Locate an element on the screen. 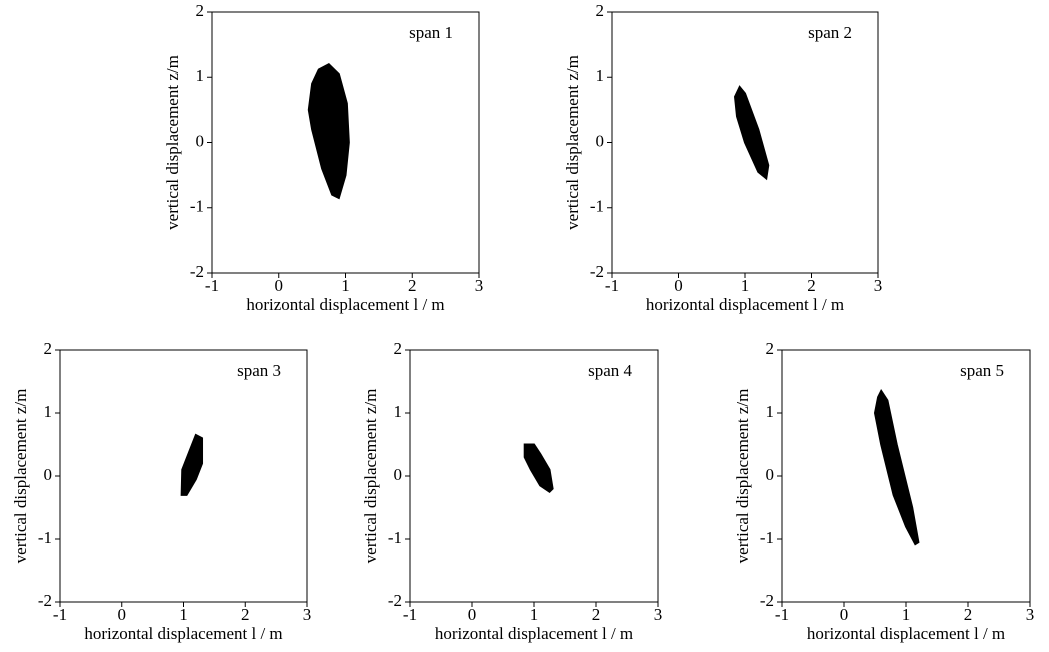  plot-frame is located at coordinates (906, 476).